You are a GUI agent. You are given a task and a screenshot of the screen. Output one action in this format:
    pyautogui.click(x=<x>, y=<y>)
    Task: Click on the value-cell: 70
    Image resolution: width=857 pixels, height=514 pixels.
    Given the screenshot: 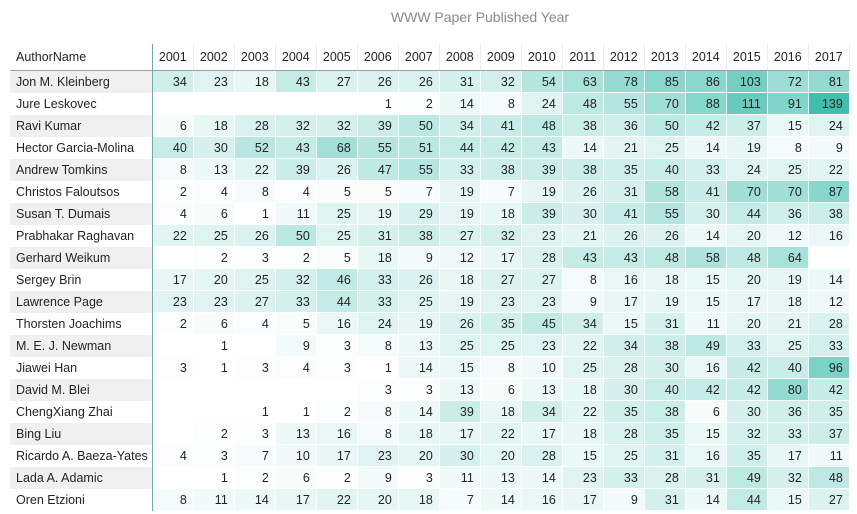 What is the action you would take?
    pyautogui.click(x=665, y=103)
    